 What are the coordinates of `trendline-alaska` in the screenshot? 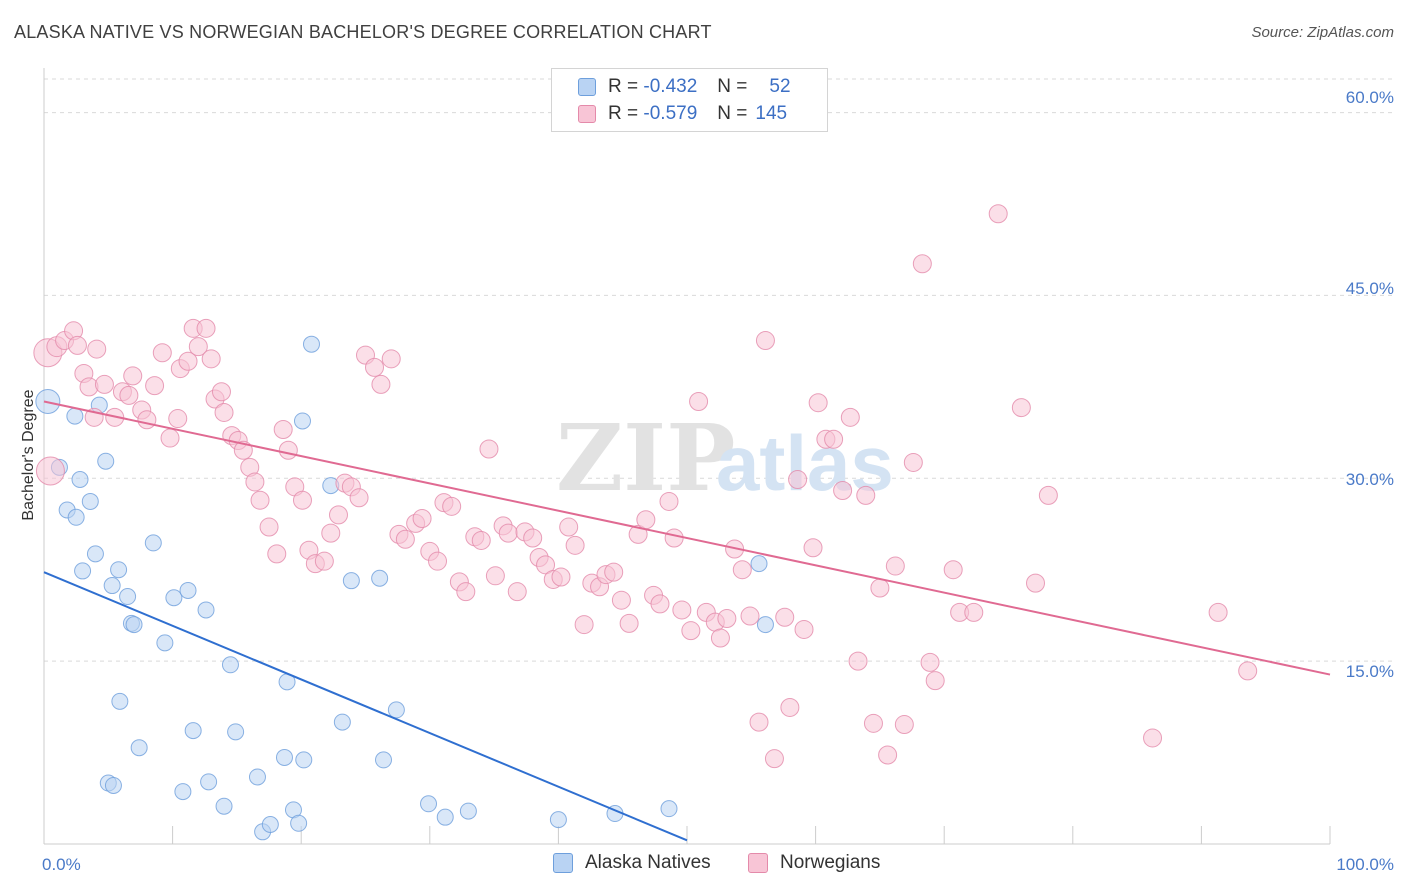 It's located at (365, 706).